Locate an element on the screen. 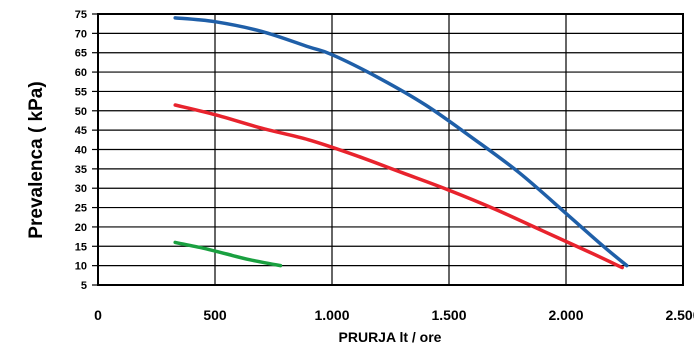 This screenshot has height=348, width=694. y-tick-label: 5 is located at coordinates (84, 286).